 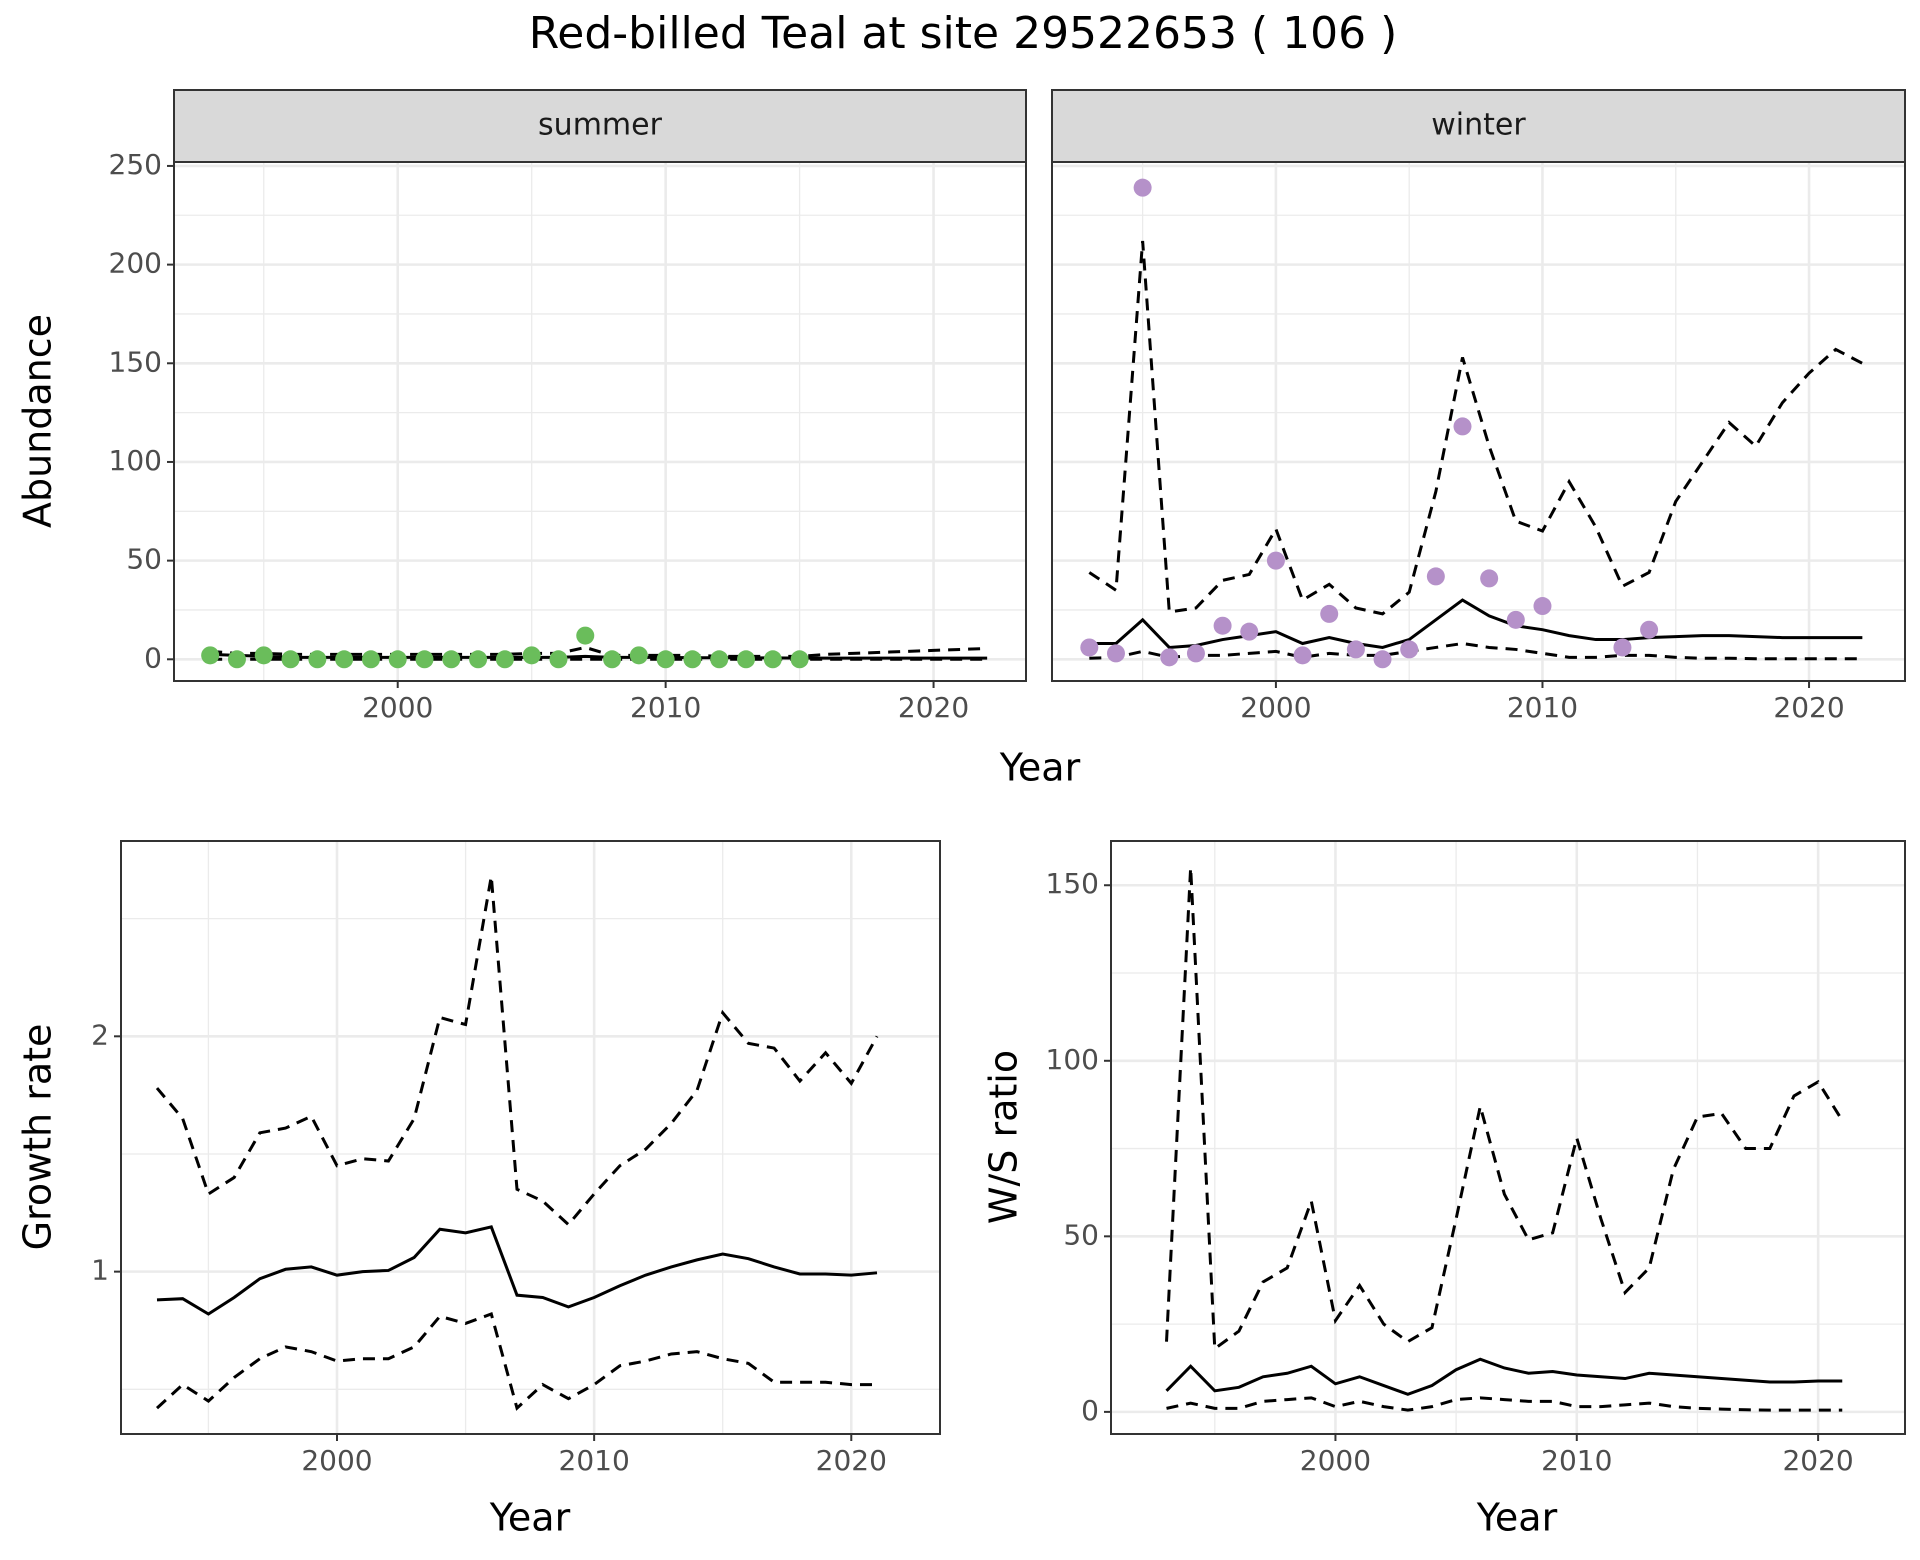 I want to click on y-tick-label: 2, so click(x=100, y=1034).